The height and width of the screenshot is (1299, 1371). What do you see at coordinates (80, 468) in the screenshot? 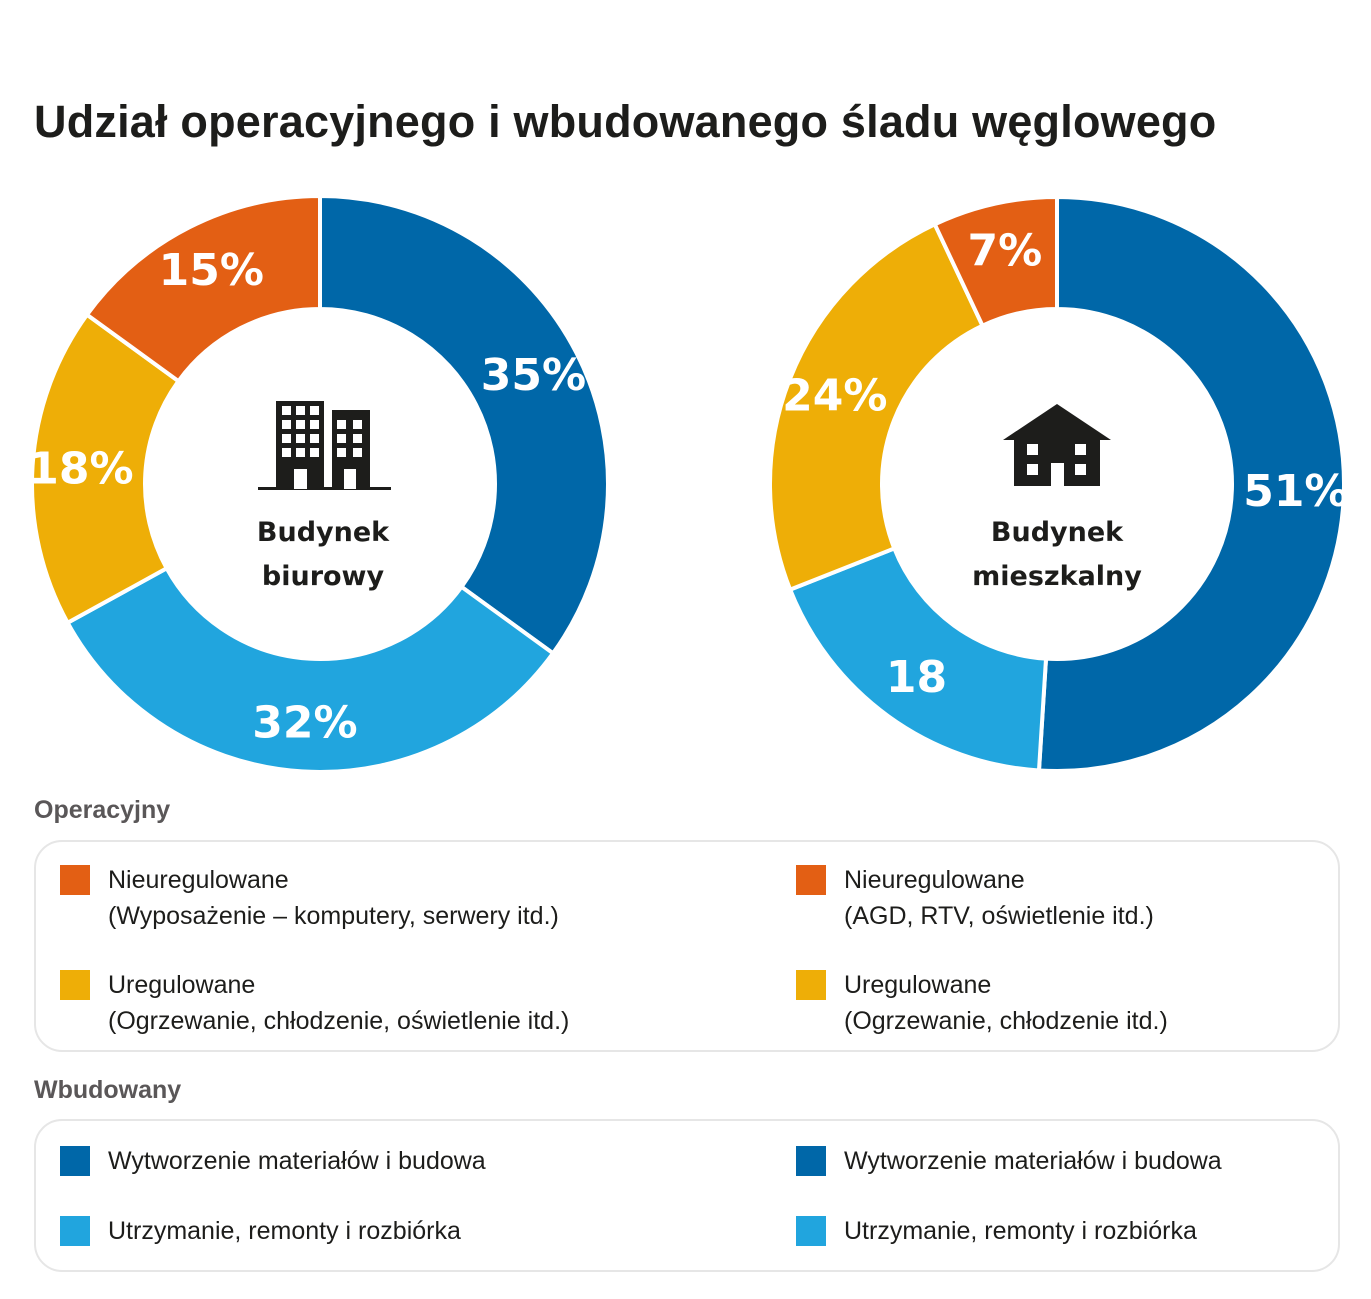
I see `slice-value-label: 18%` at bounding box center [80, 468].